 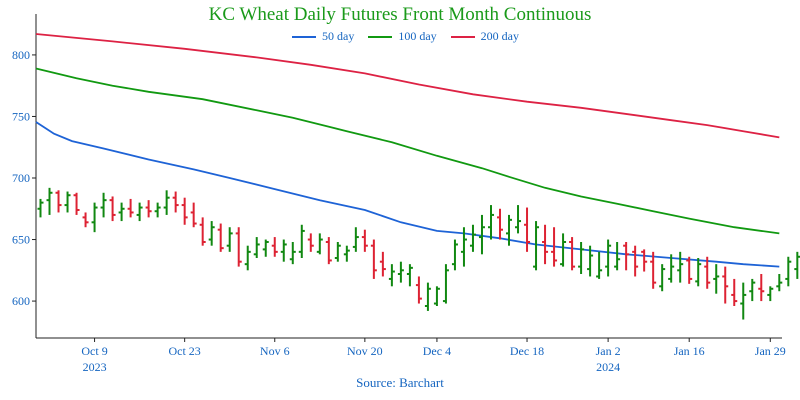 What do you see at coordinates (21, 301) in the screenshot?
I see `y-tick-label: 600` at bounding box center [21, 301].